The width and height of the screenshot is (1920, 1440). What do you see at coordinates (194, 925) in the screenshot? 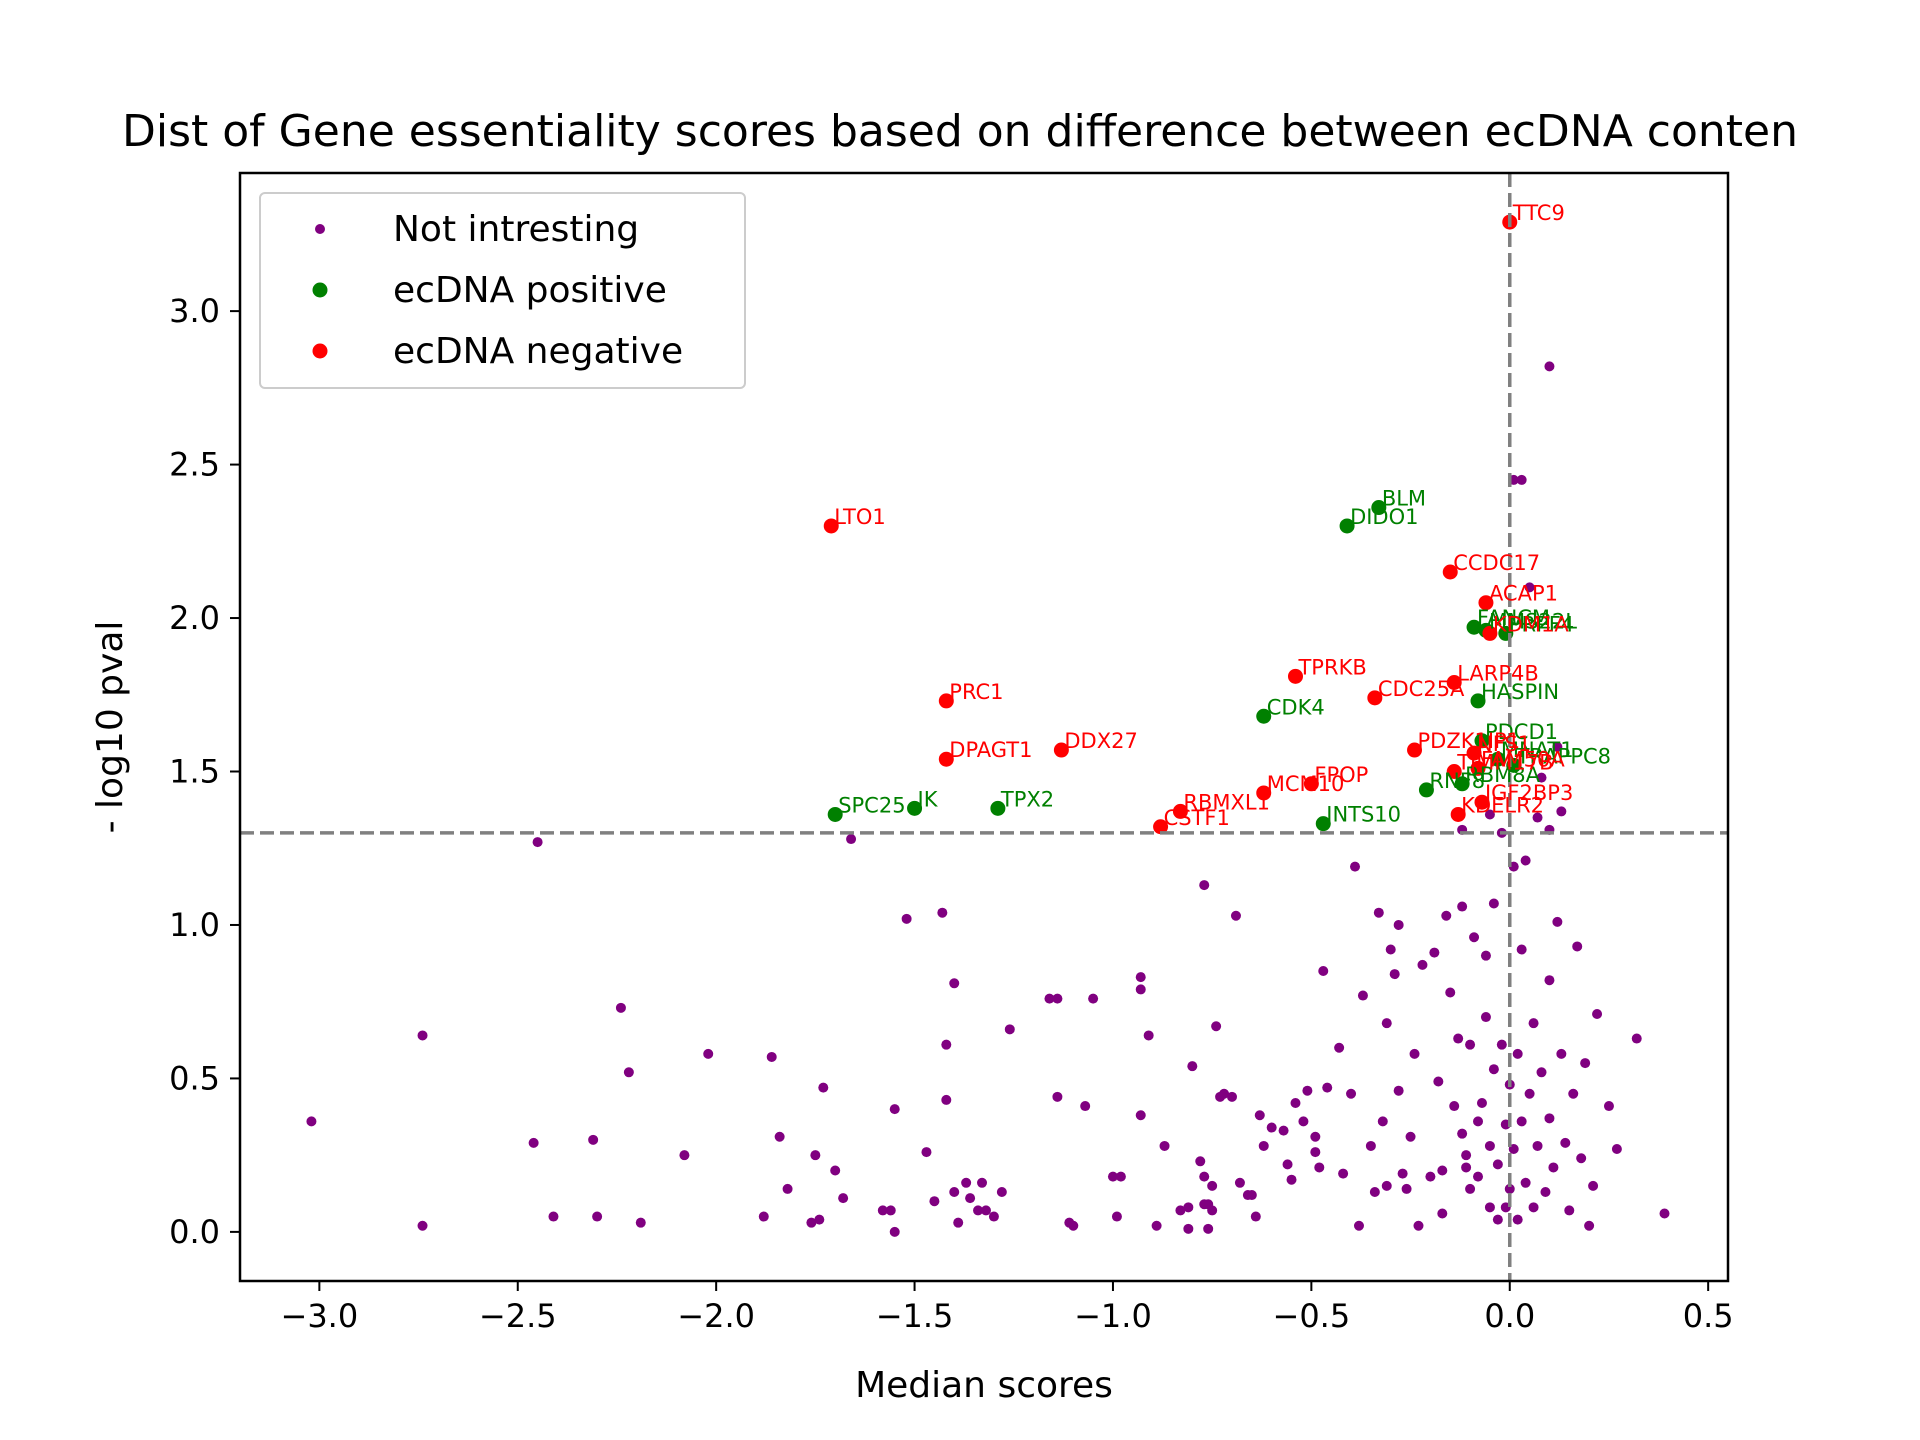
I see `y-tick-label: 1.0` at bounding box center [194, 925].